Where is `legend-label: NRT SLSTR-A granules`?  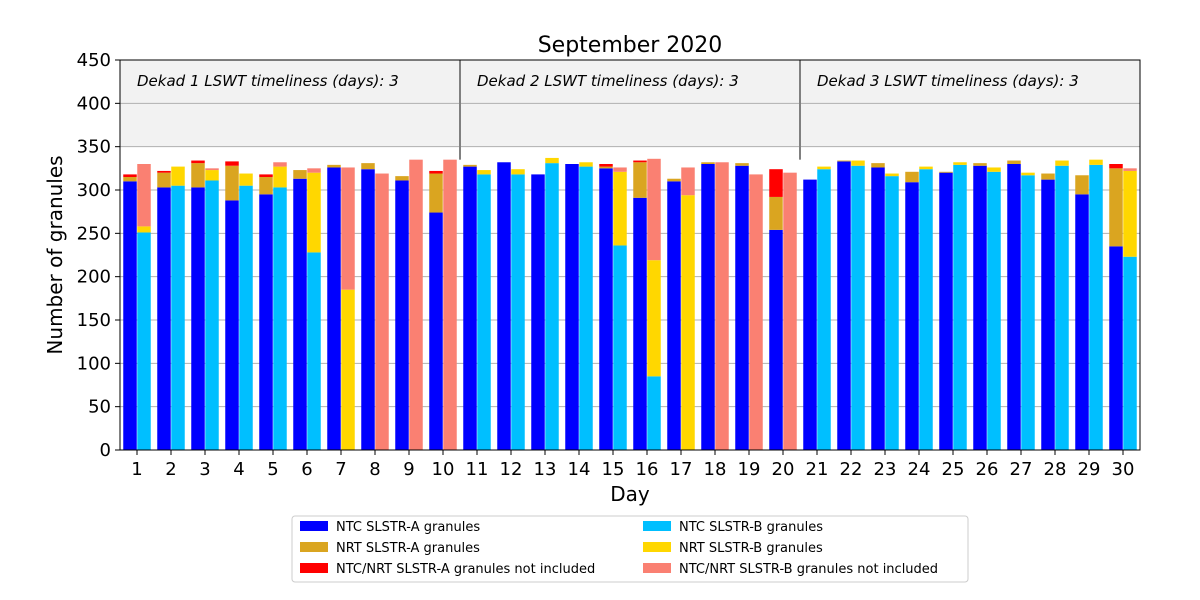 legend-label: NRT SLSTR-A granules is located at coordinates (408, 548).